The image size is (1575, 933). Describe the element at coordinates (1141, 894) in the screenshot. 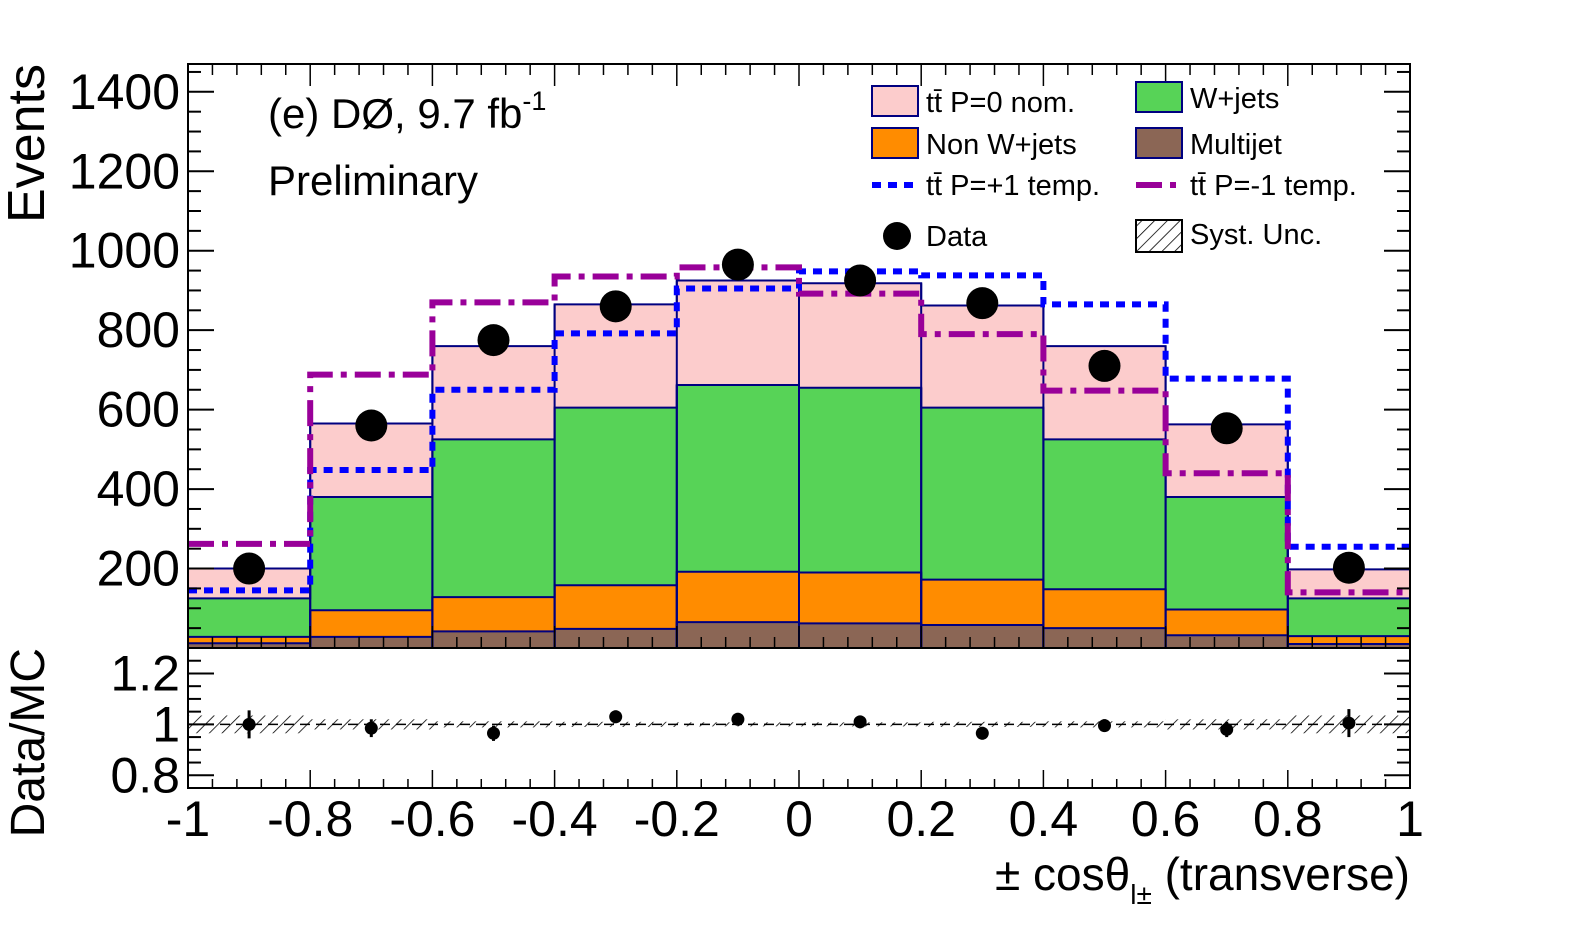

I see `x-axis-label-sub: l±` at that location.